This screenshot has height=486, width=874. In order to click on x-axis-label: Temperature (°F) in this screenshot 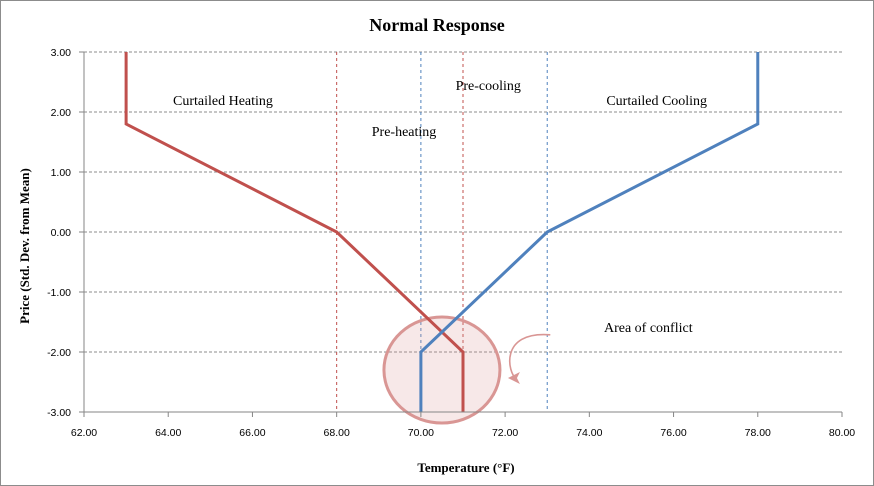, I will do `click(465, 467)`.